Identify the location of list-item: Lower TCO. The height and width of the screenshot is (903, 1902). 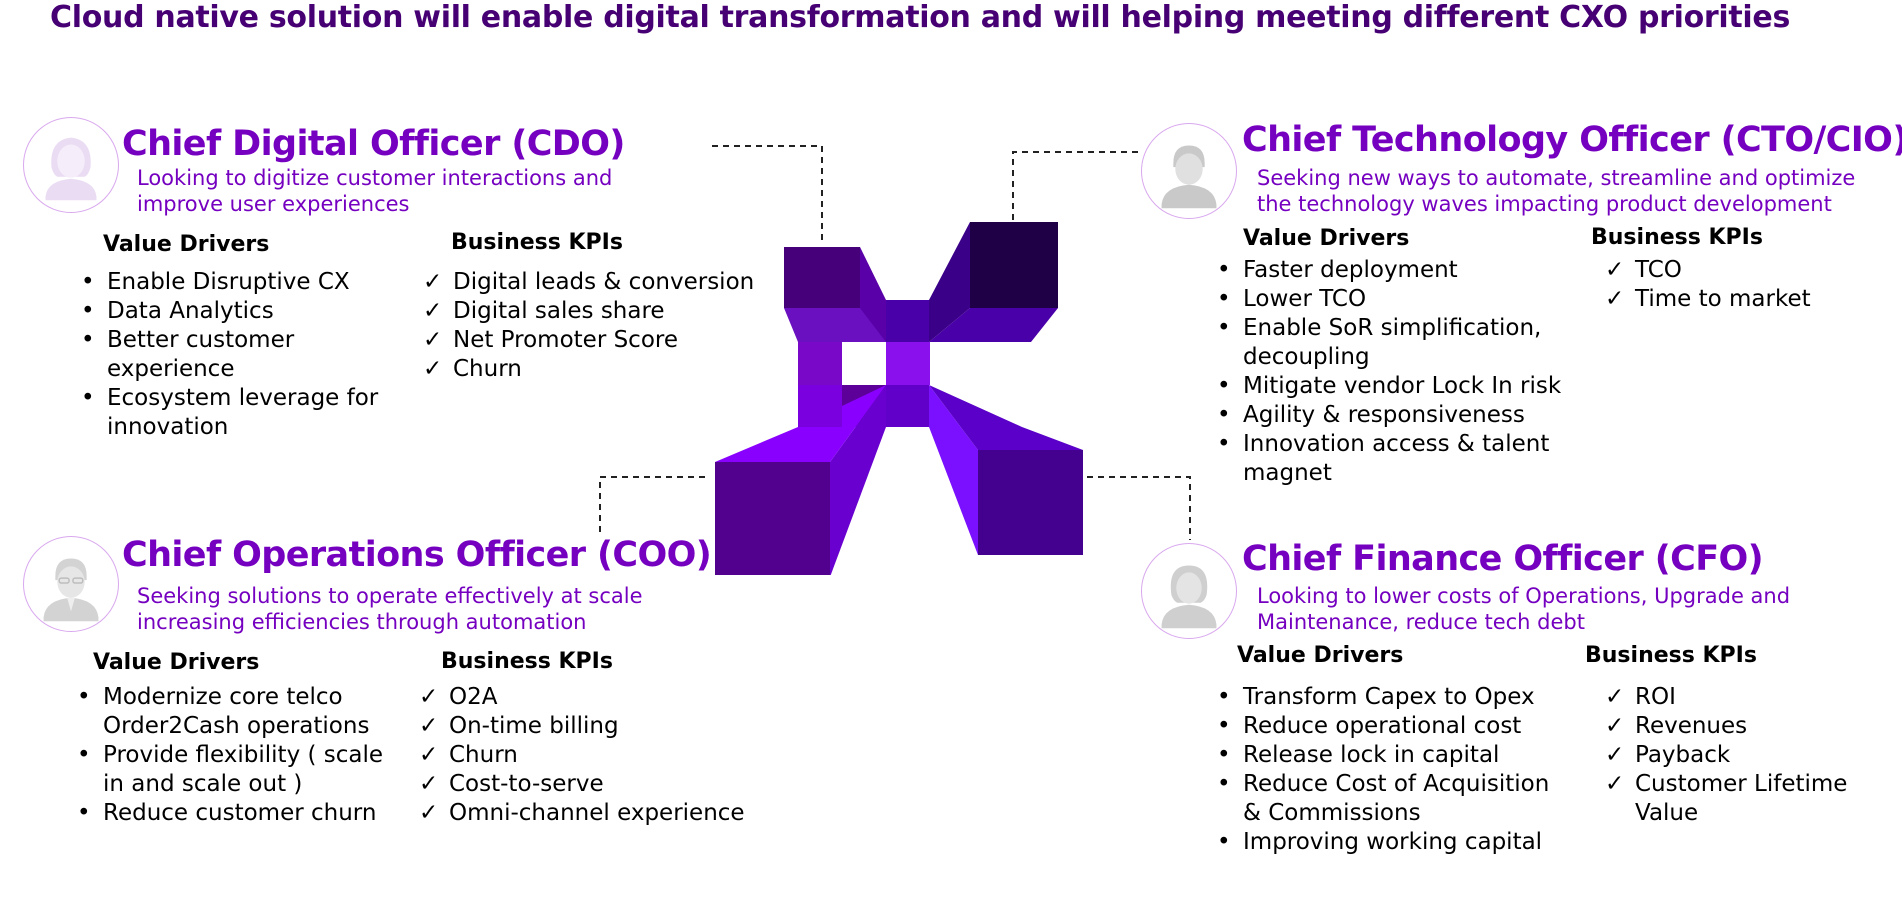
(1398, 299).